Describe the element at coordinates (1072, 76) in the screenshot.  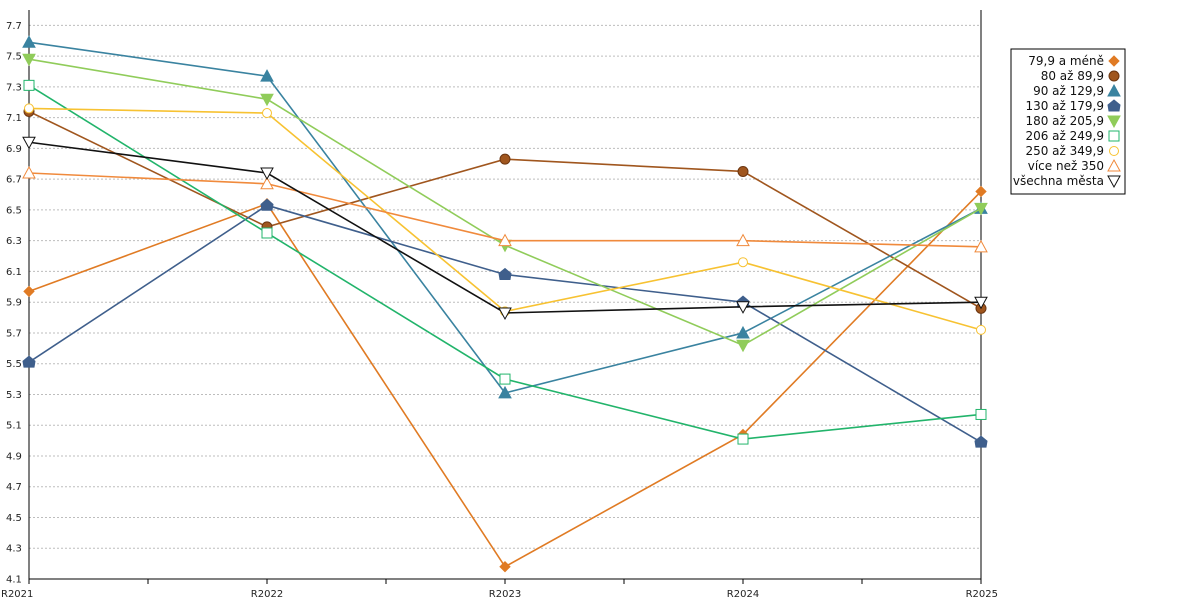
I see `legend-label: 80 až 89,9` at that location.